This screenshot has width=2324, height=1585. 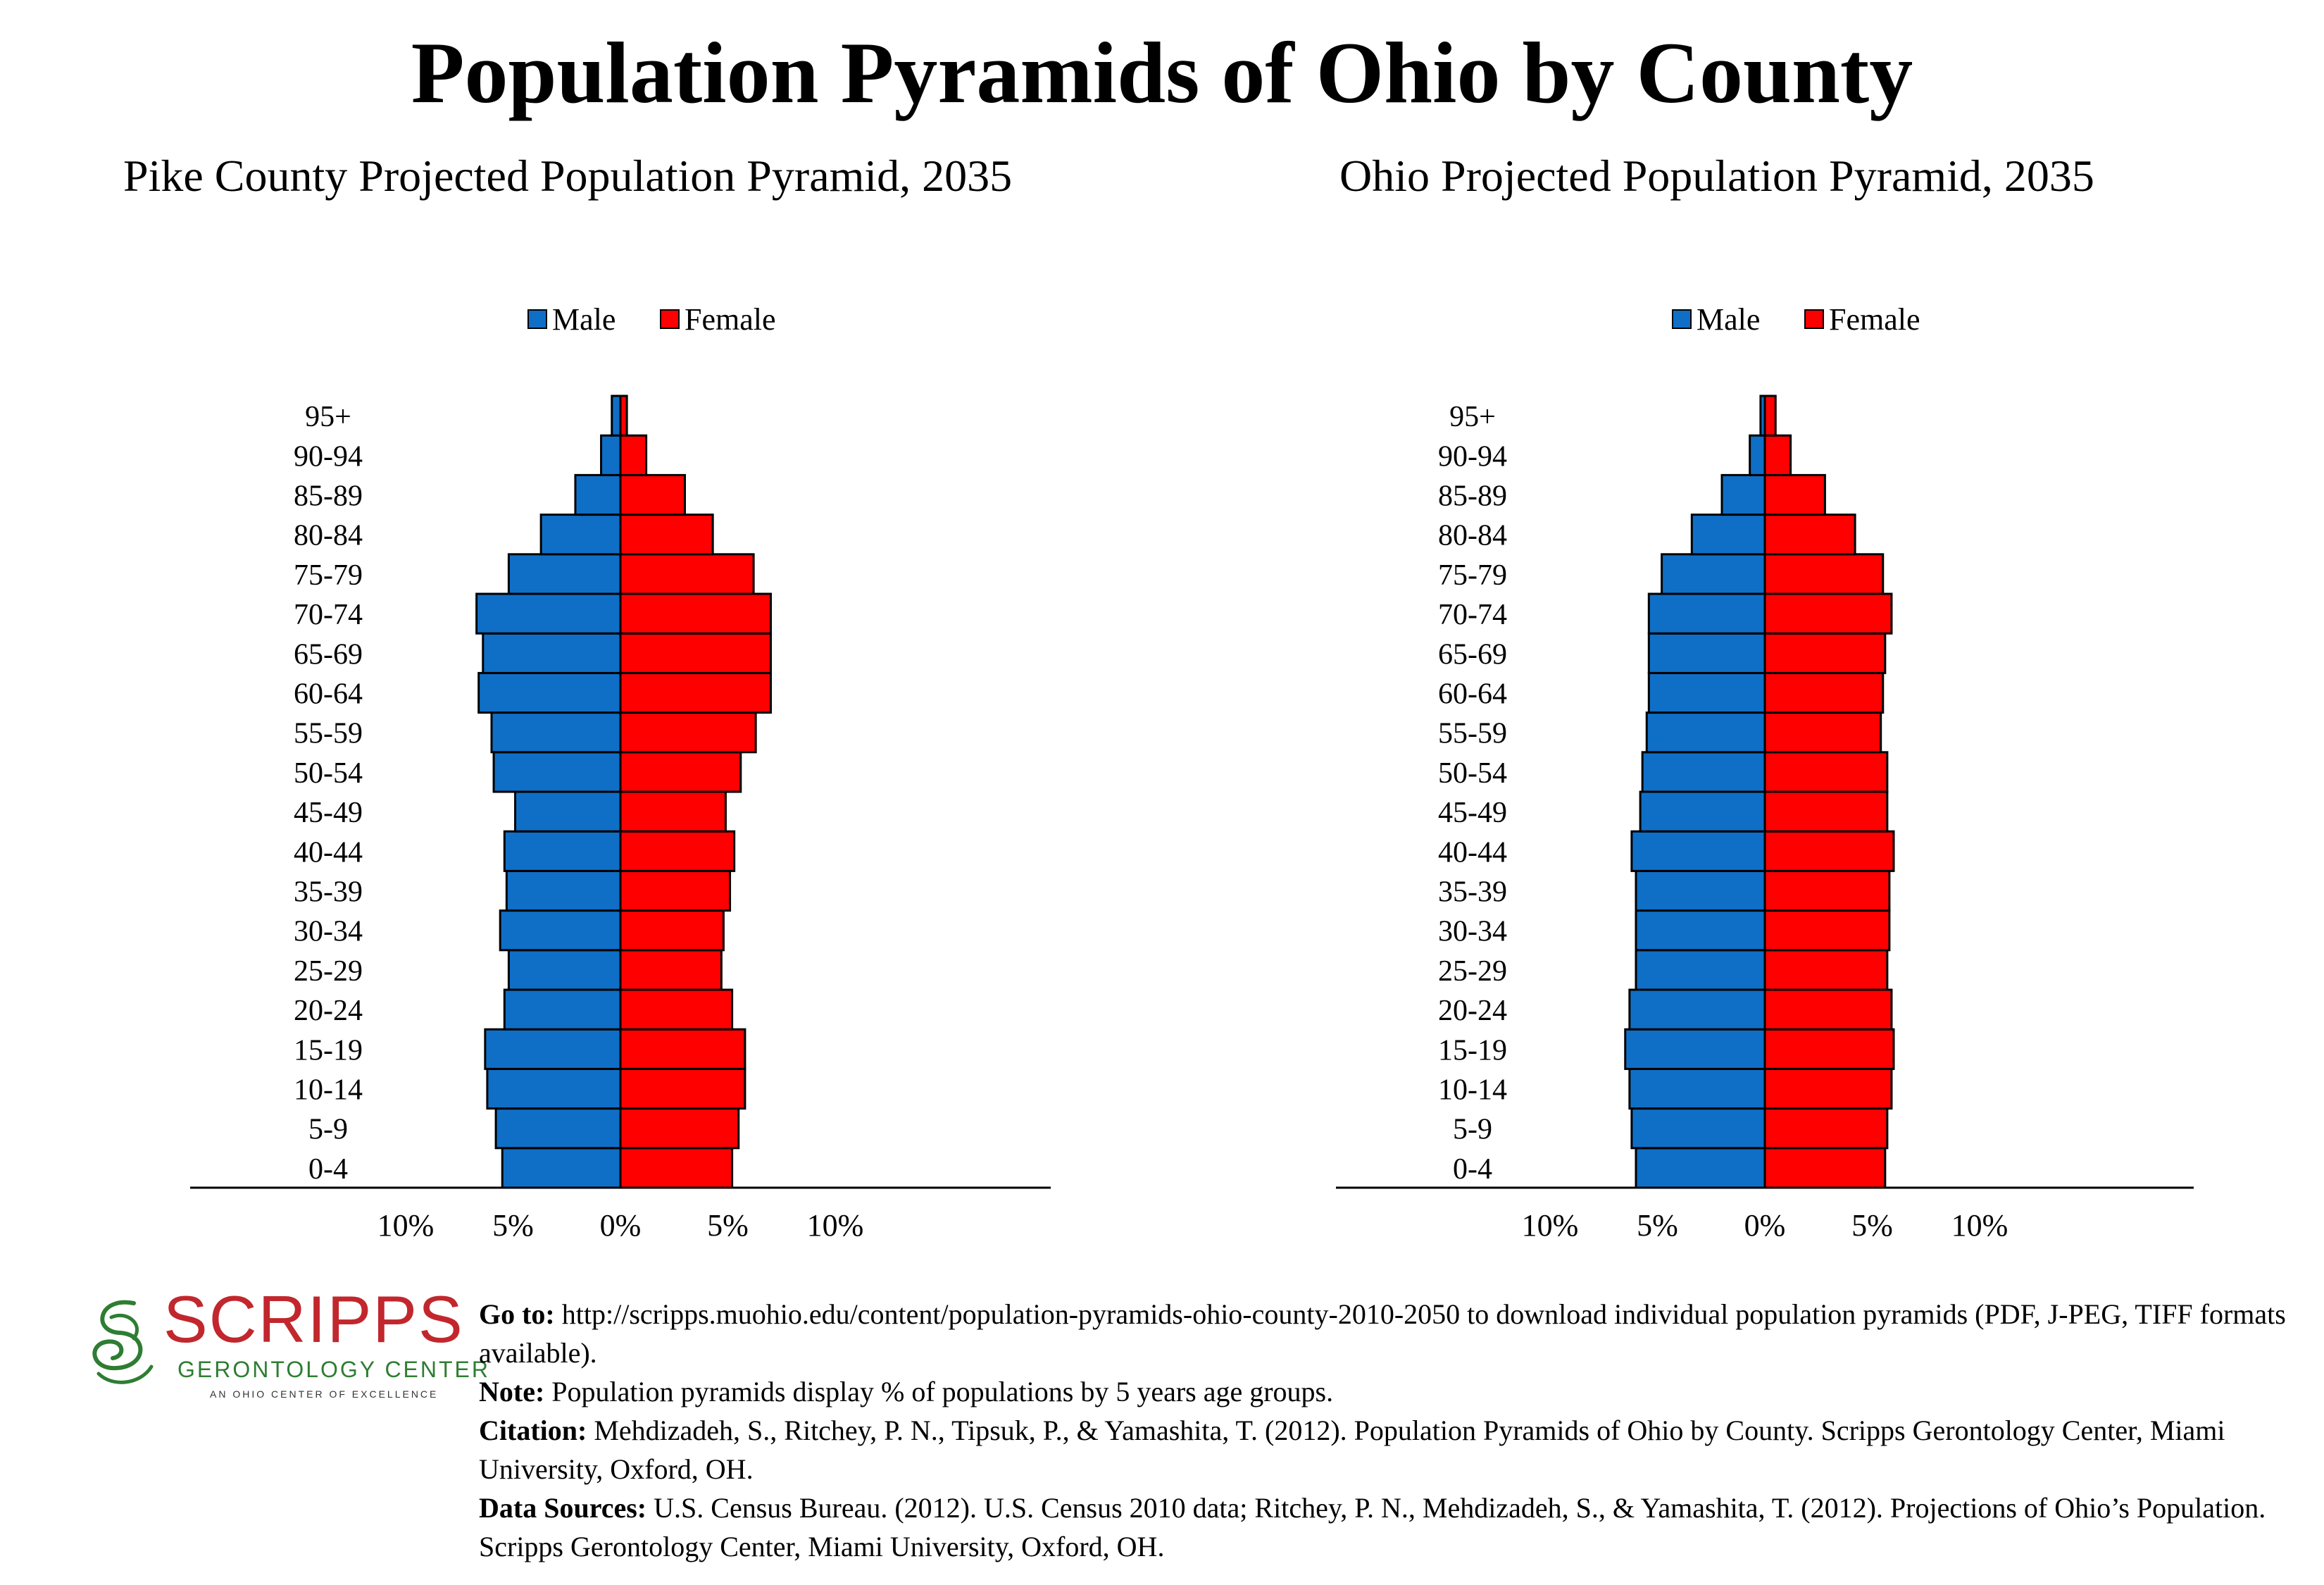 I want to click on pike-age-label-85-89: 85-89, so click(x=328, y=496).